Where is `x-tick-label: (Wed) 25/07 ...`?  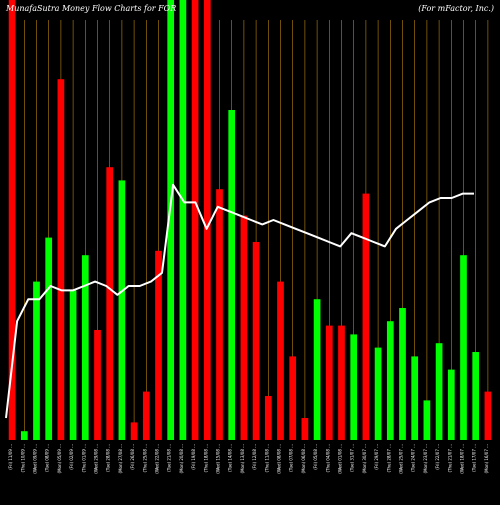
x-tick-label: (Wed) 25/07 ... is located at coordinates (401, 459).